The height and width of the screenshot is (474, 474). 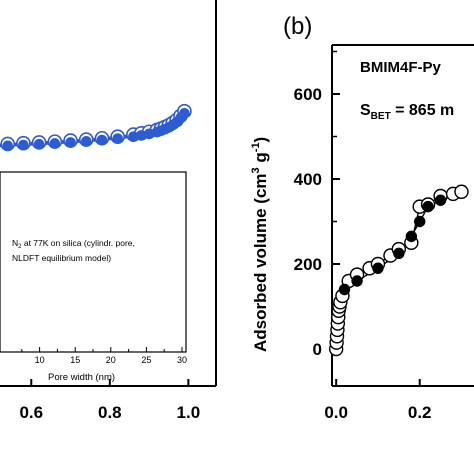 I want to click on panel-a-x-tick-label: 0.6, so click(x=31, y=412).